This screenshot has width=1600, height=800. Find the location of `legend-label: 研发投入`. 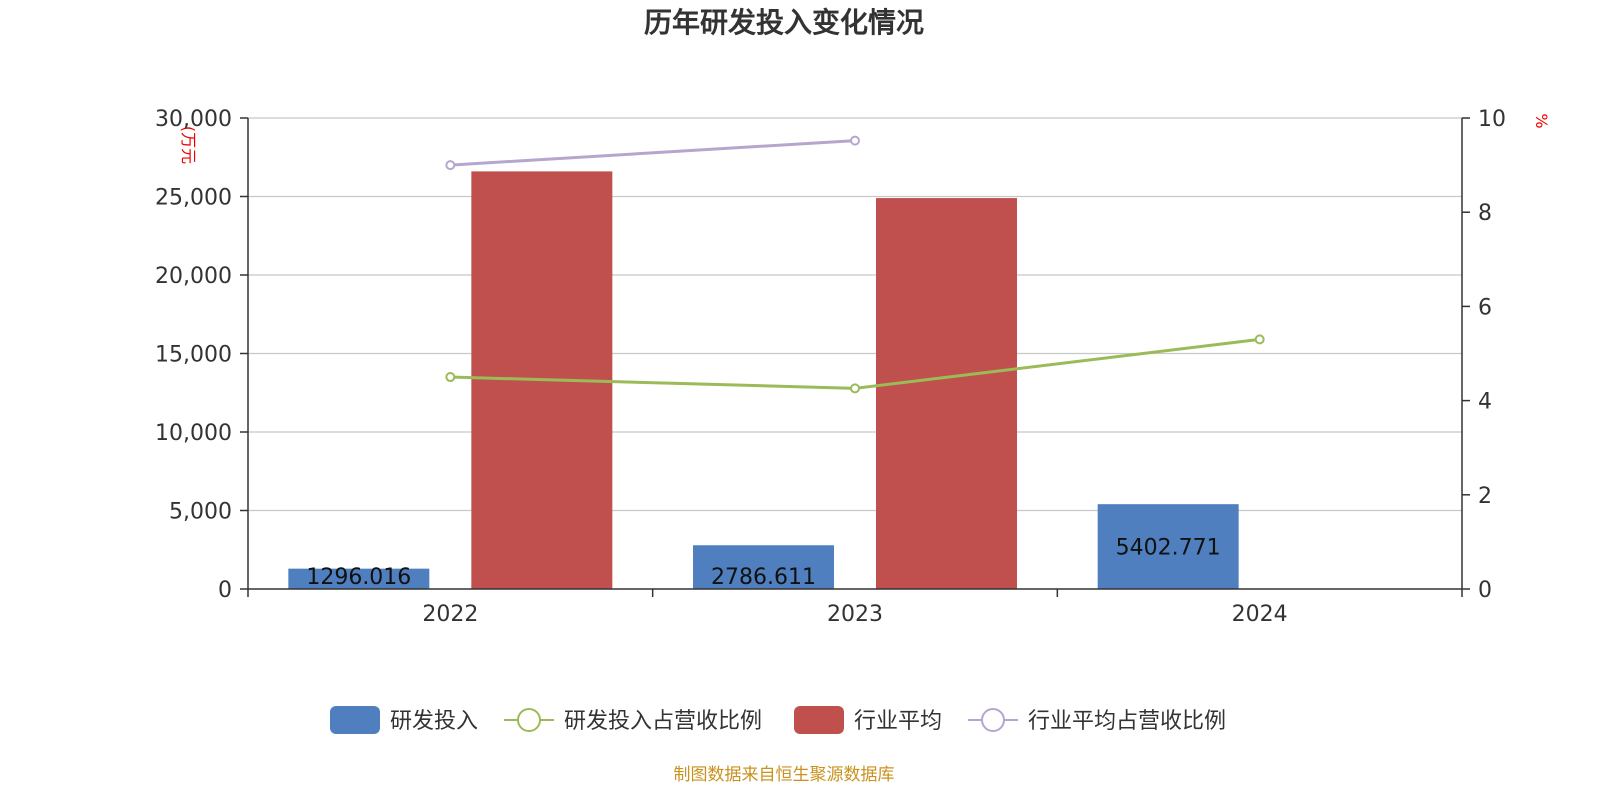

legend-label: 研发投入 is located at coordinates (434, 721).